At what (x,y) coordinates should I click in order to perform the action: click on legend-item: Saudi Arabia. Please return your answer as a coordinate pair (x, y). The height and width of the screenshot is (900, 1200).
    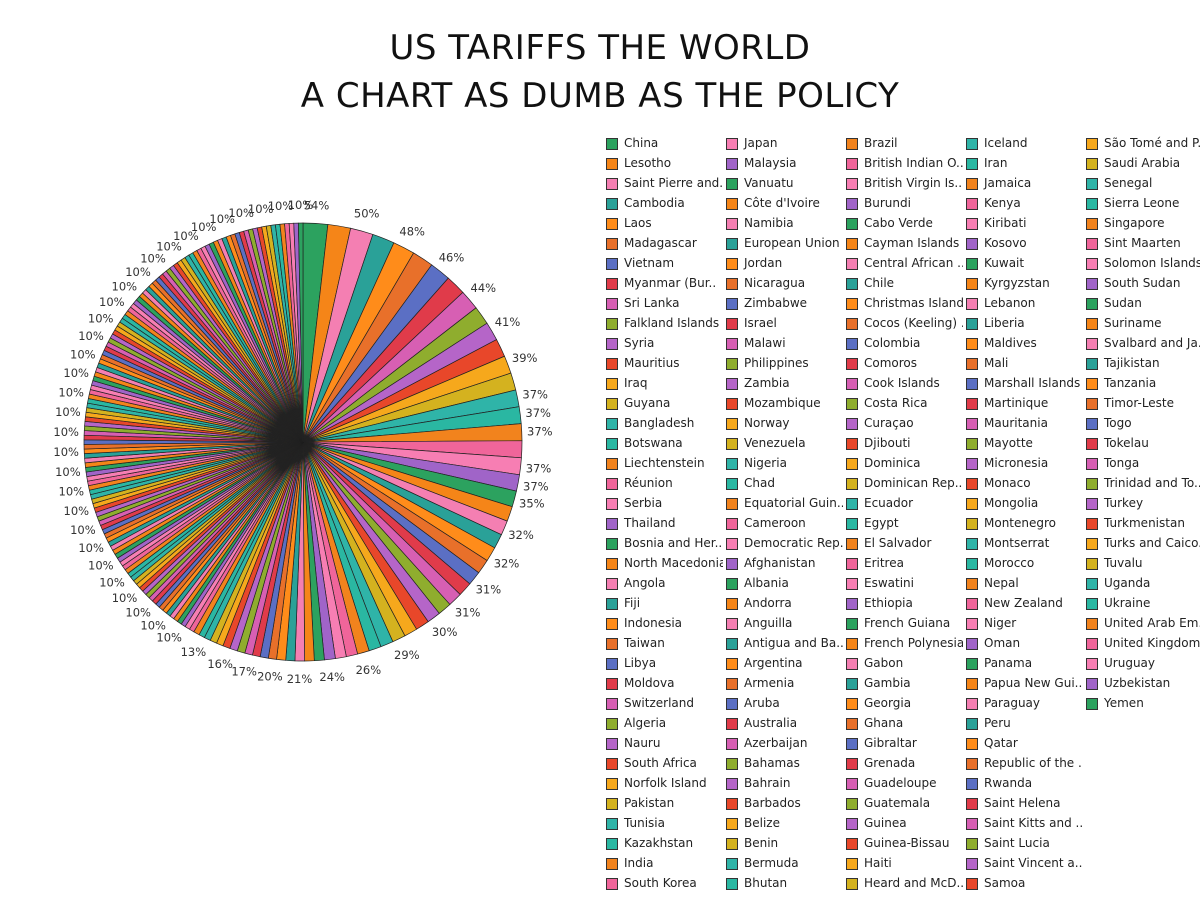
    Looking at the image, I should click on (1142, 164).